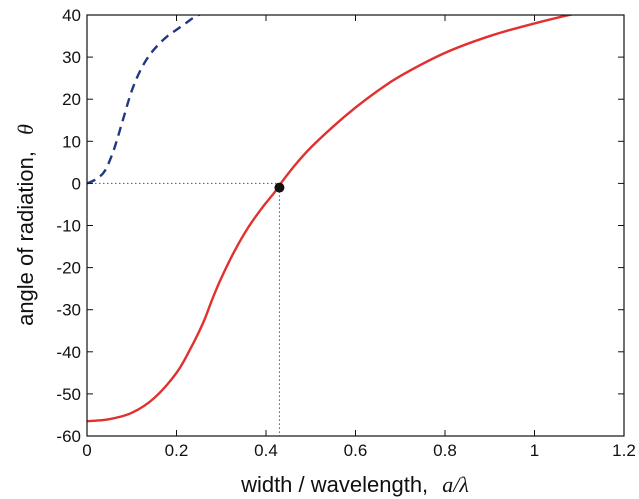 The image size is (639, 499). I want to click on y-tick-label: -50, so click(68, 394).